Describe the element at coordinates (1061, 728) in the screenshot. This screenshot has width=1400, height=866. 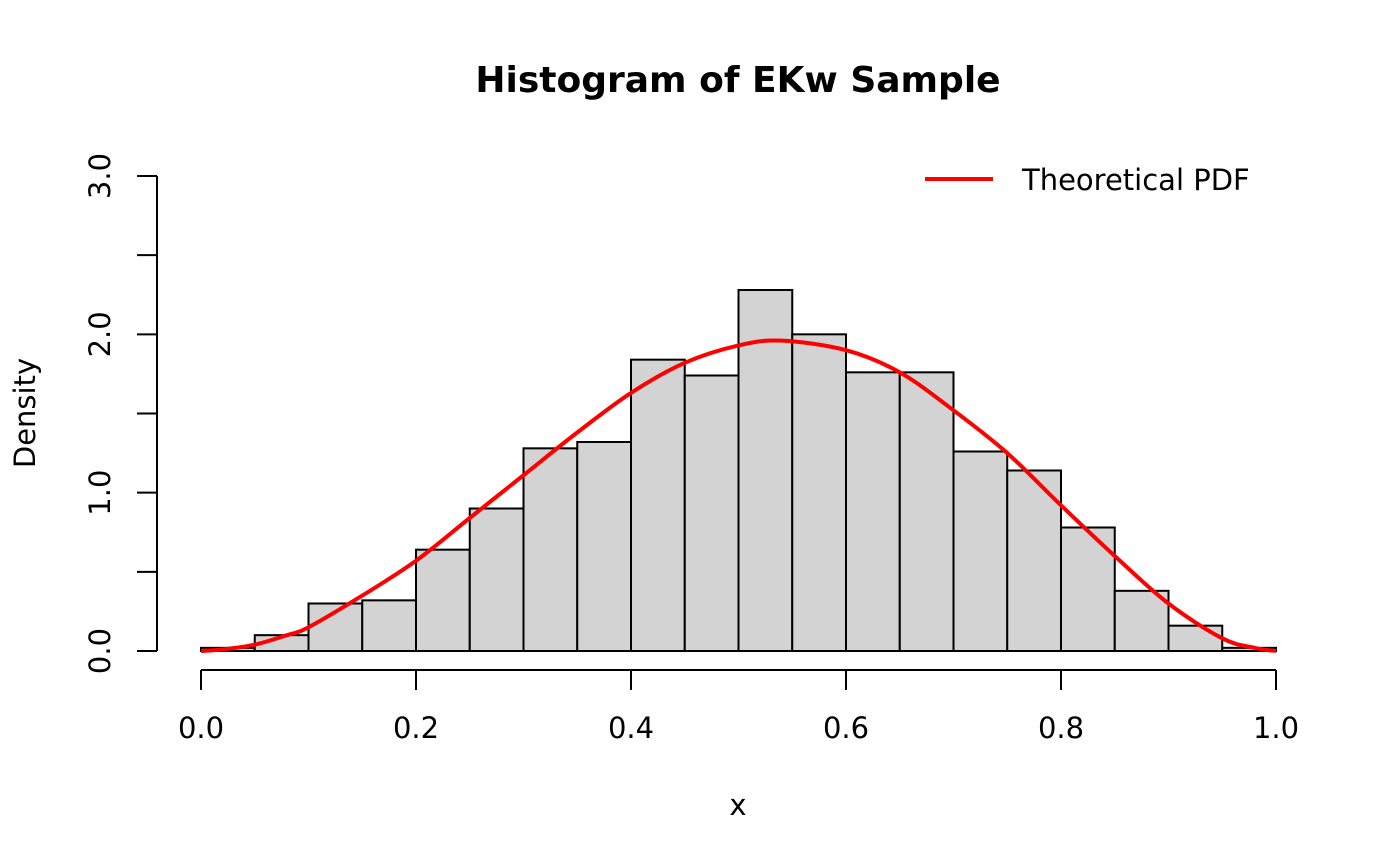
I see `x-tick-label: 0.8` at that location.